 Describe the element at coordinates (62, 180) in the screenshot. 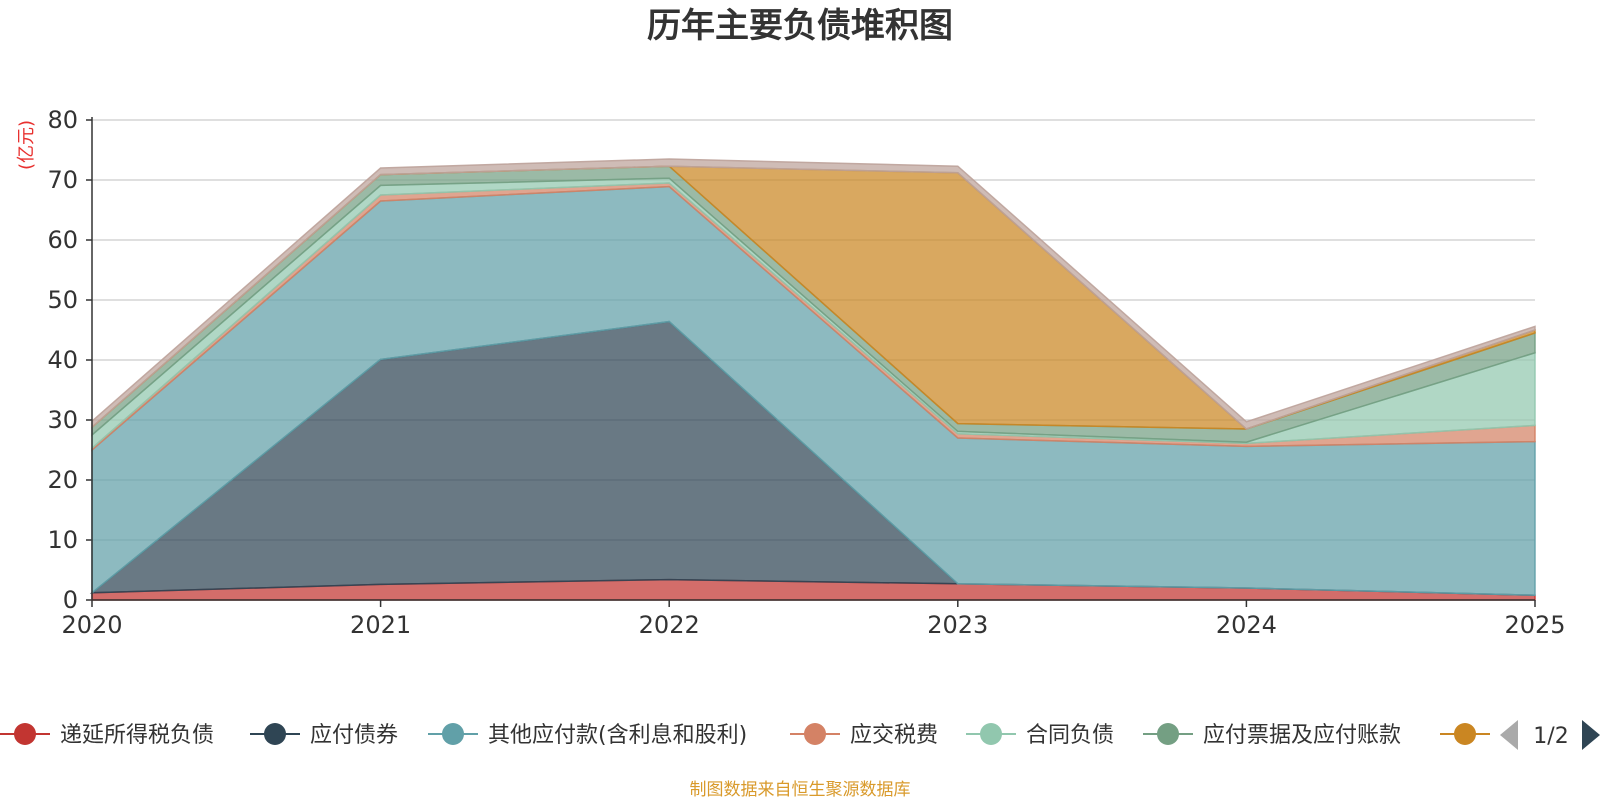

I see `y-tick-label: 70` at that location.